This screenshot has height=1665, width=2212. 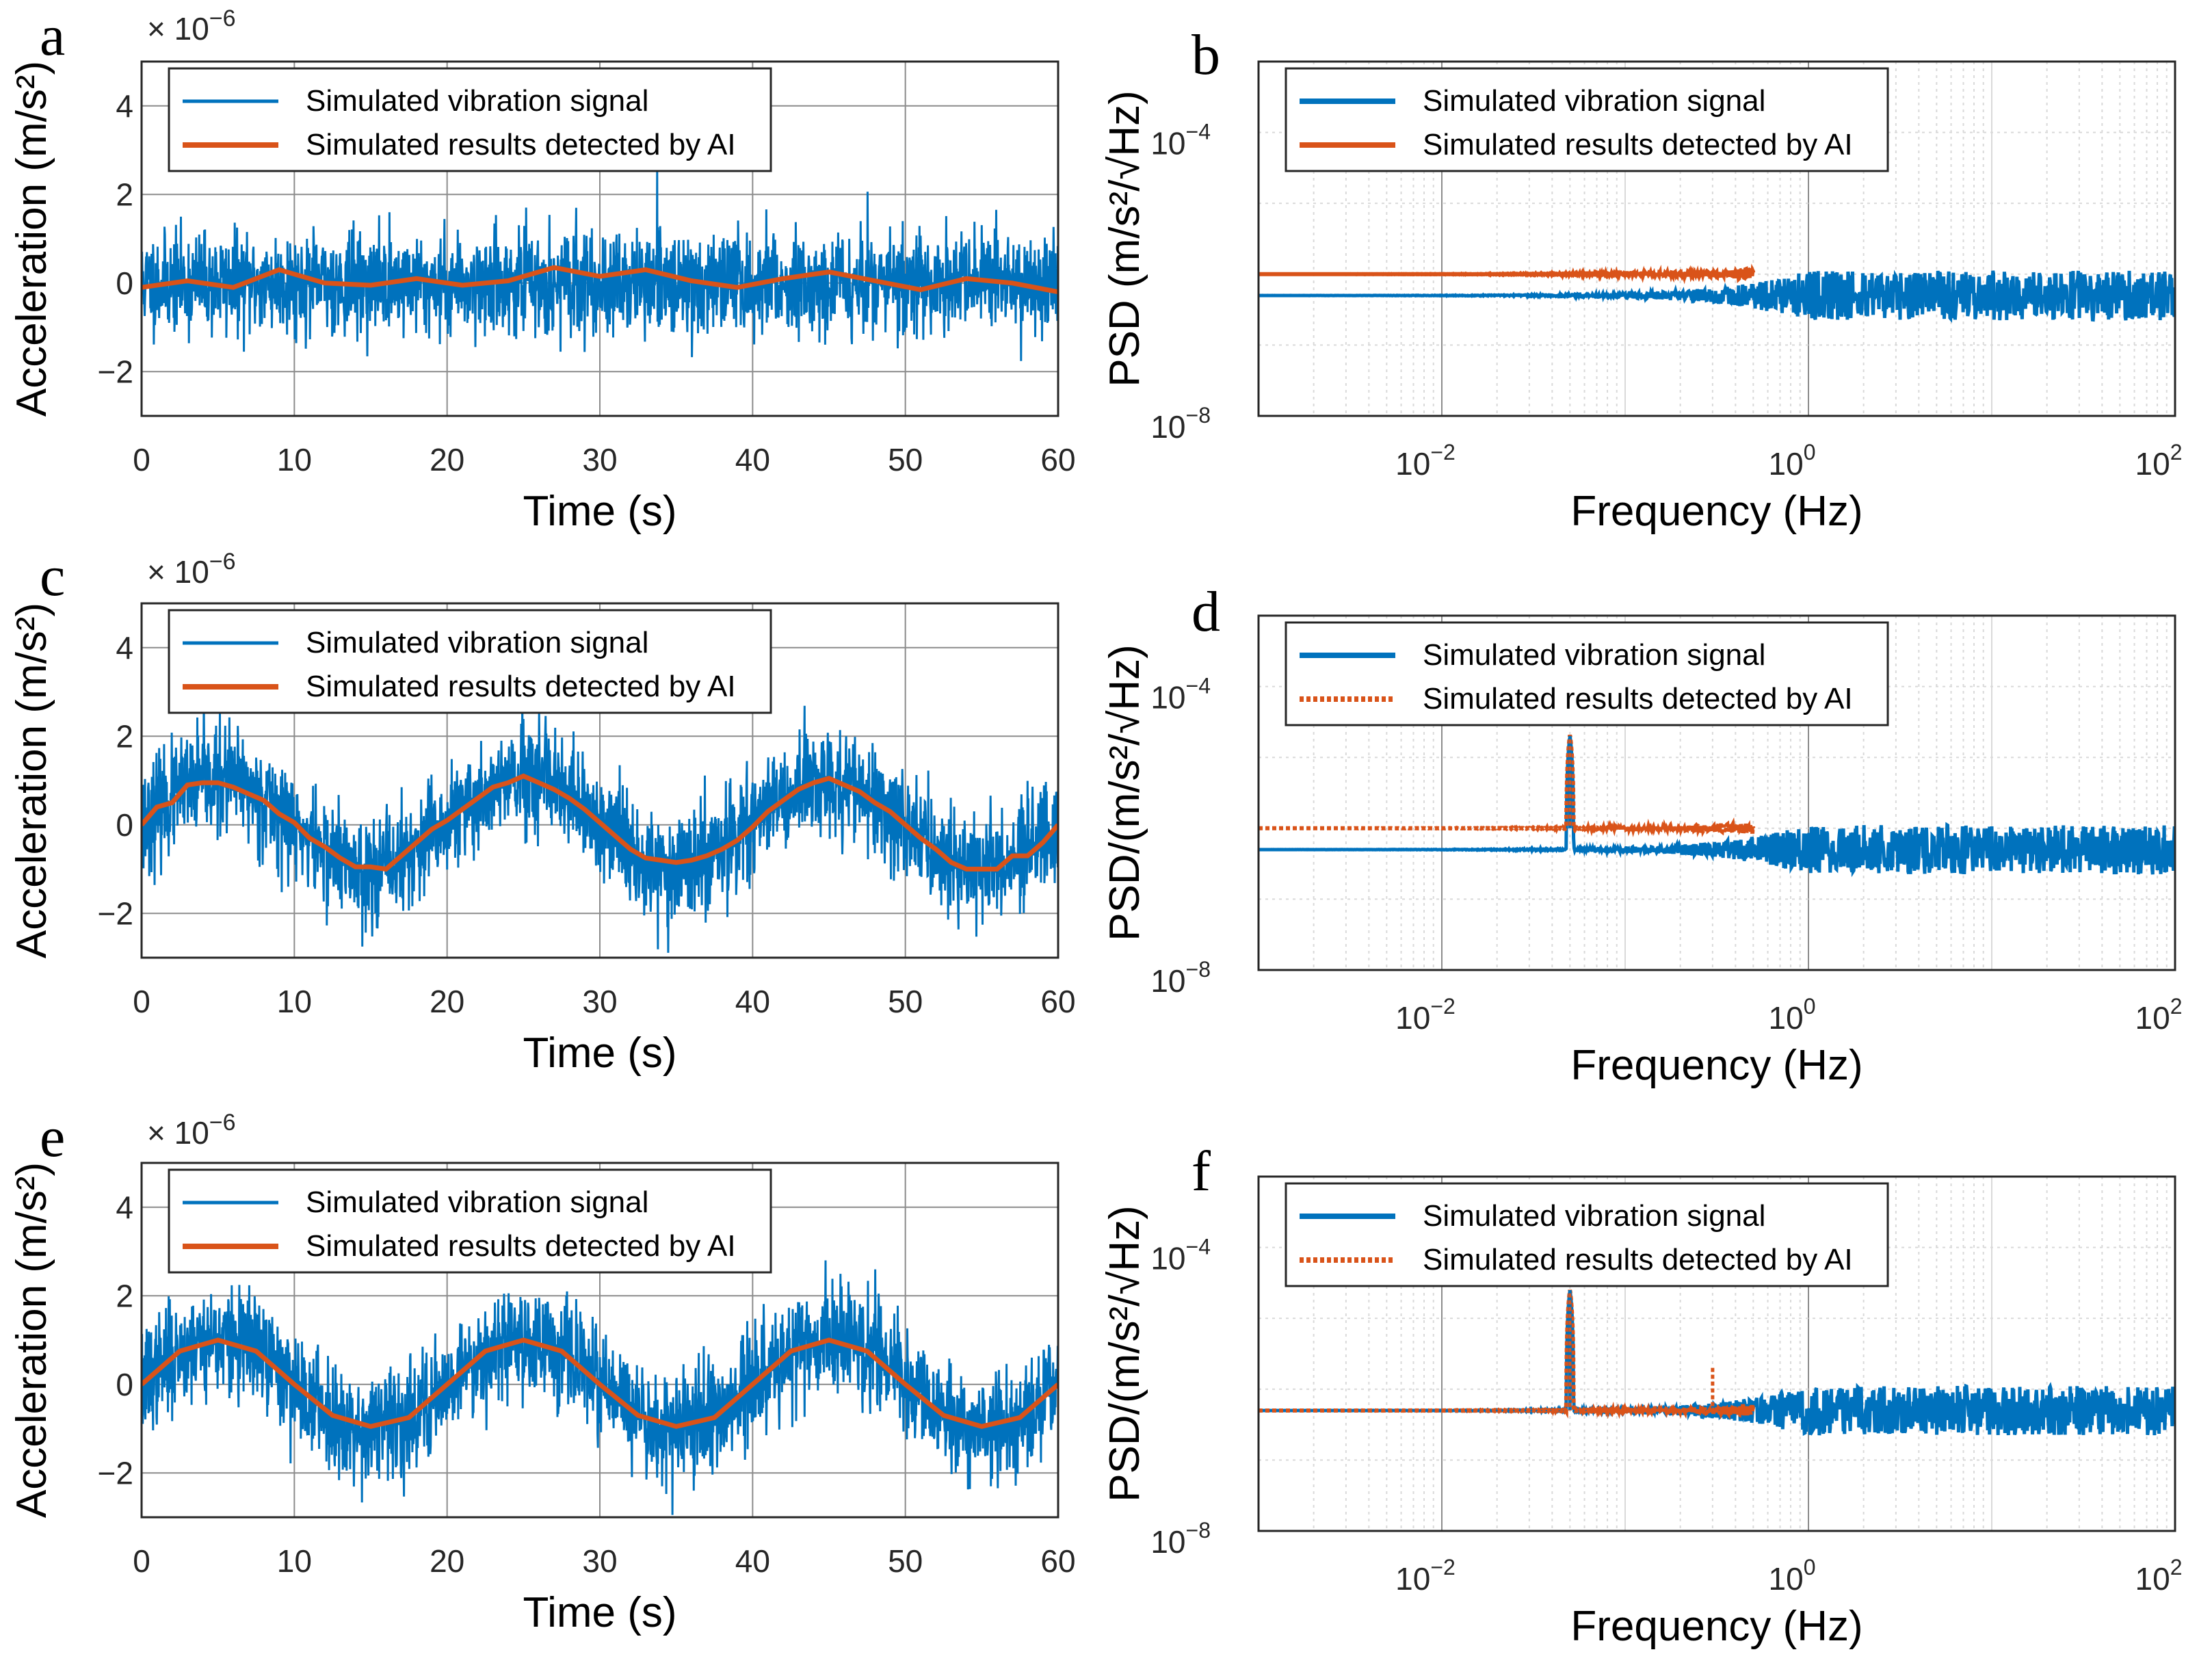 What do you see at coordinates (53, 36) in the screenshot?
I see `panel-letter: a` at bounding box center [53, 36].